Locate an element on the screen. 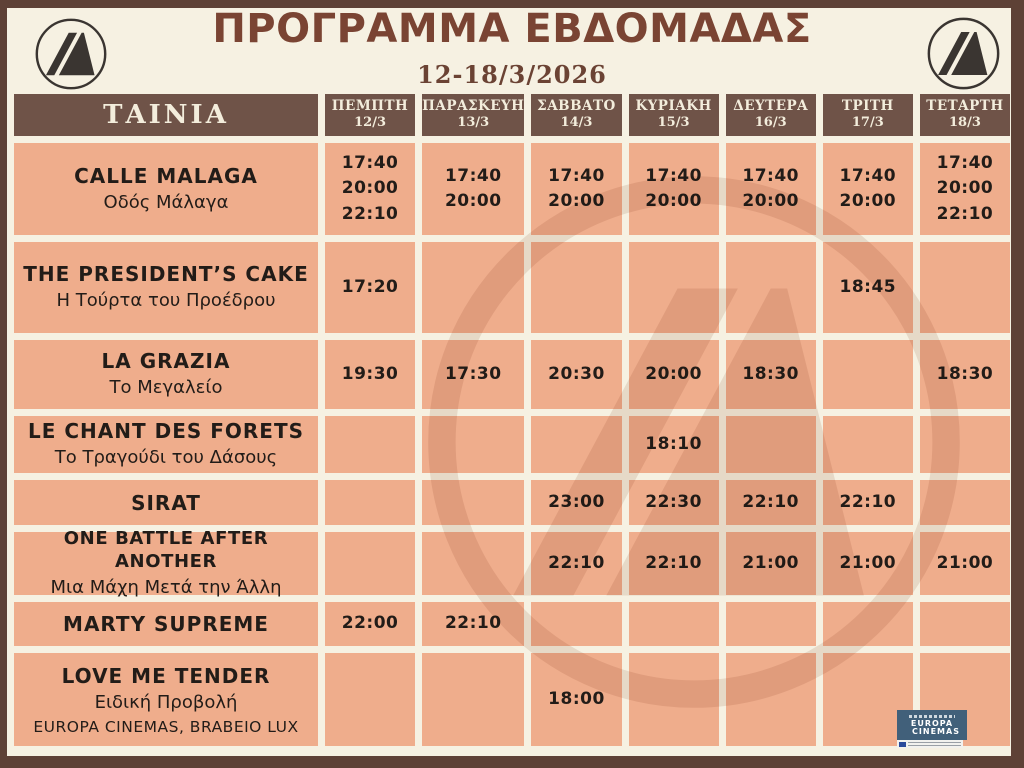 The image size is (1024, 768). time-cell: 22:30 is located at coordinates (673, 502).